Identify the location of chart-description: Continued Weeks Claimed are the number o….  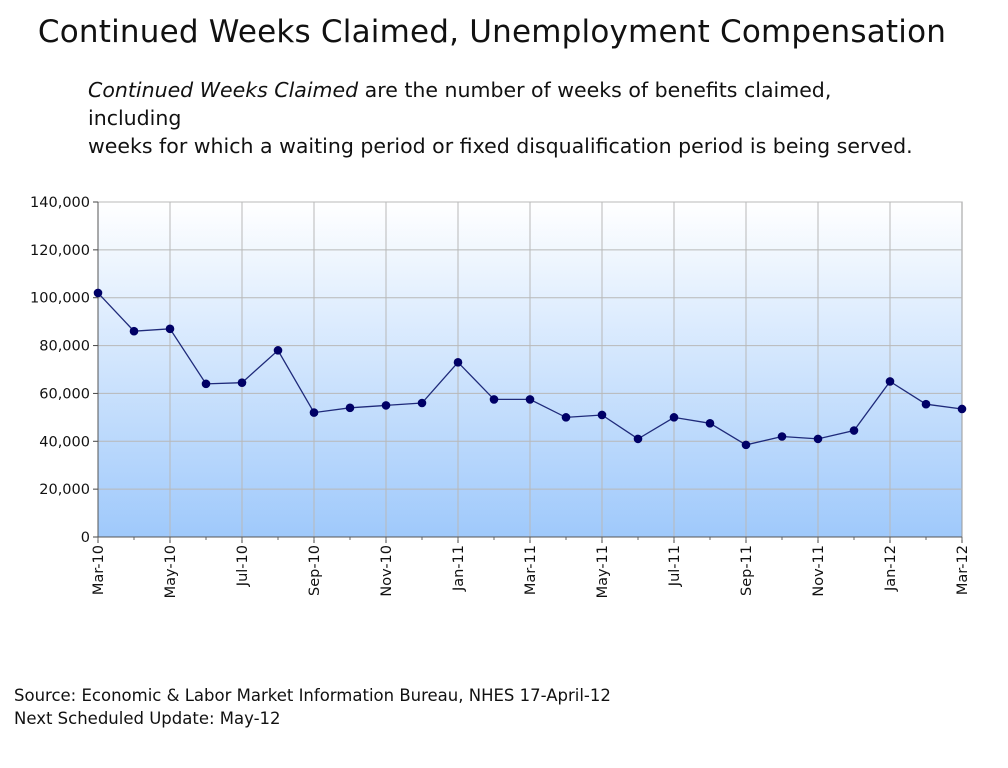
(508, 118).